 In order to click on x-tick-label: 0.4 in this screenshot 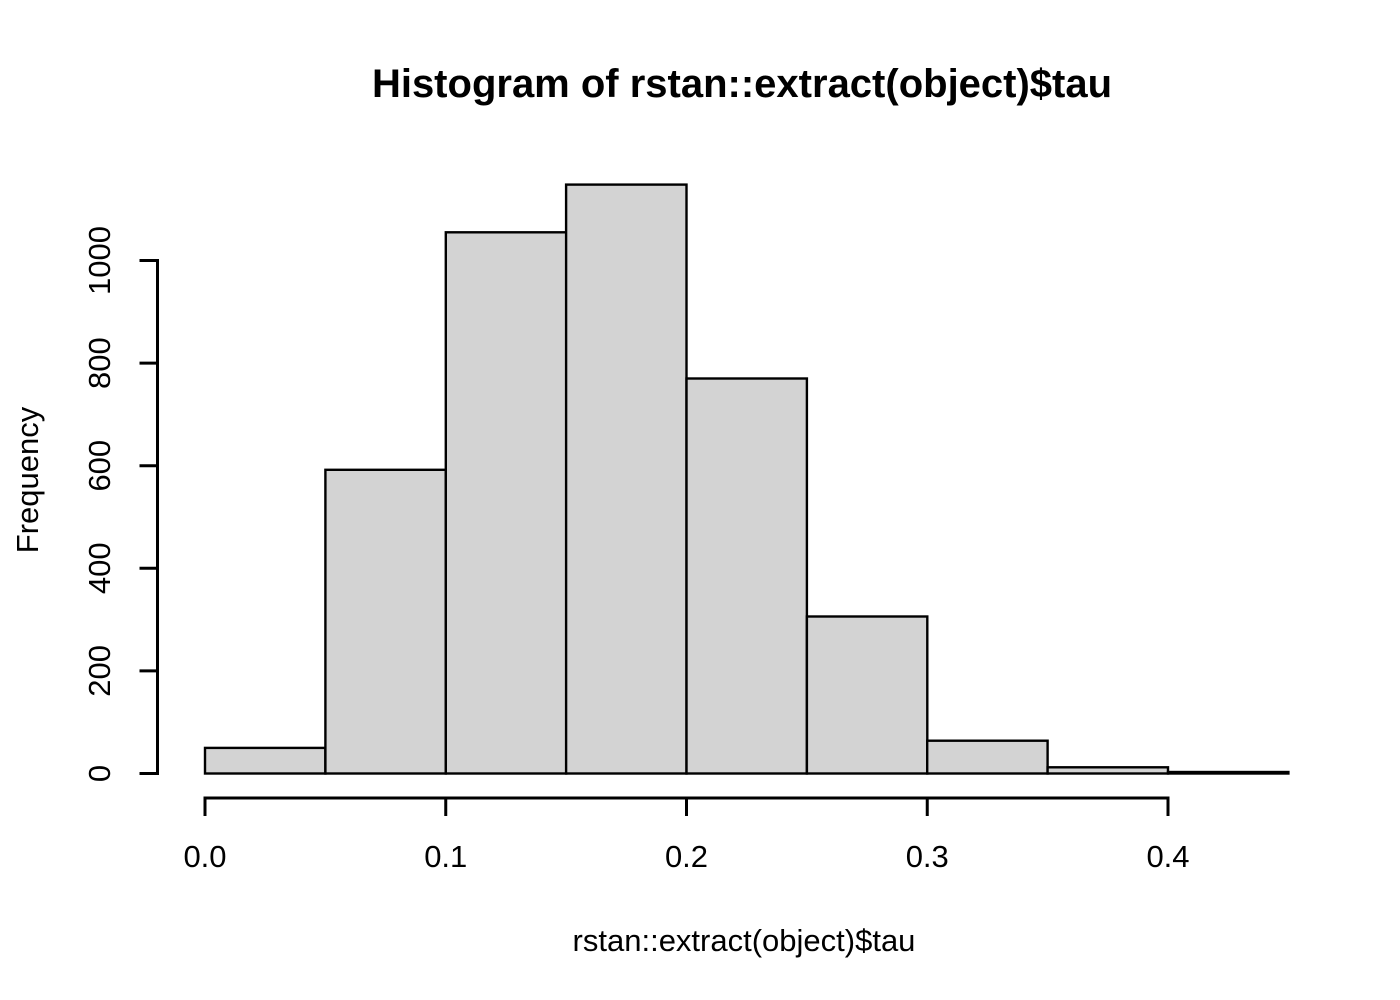, I will do `click(1167, 856)`.